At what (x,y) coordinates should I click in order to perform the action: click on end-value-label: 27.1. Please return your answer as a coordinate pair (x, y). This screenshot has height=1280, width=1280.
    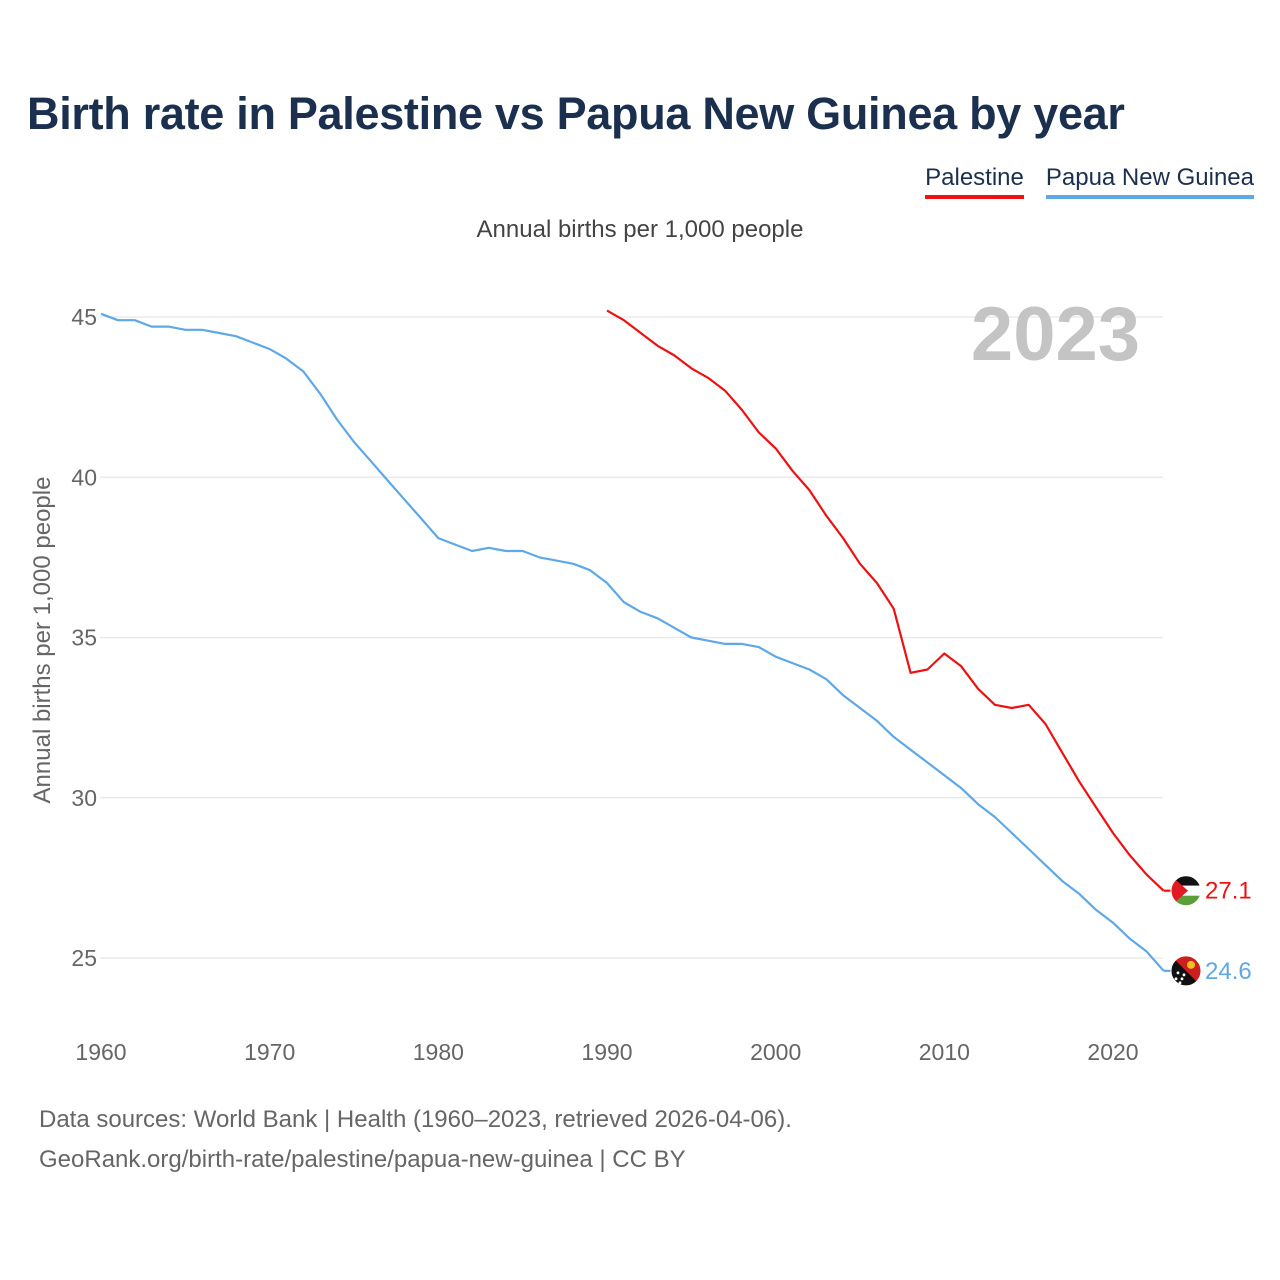
    Looking at the image, I should click on (1228, 891).